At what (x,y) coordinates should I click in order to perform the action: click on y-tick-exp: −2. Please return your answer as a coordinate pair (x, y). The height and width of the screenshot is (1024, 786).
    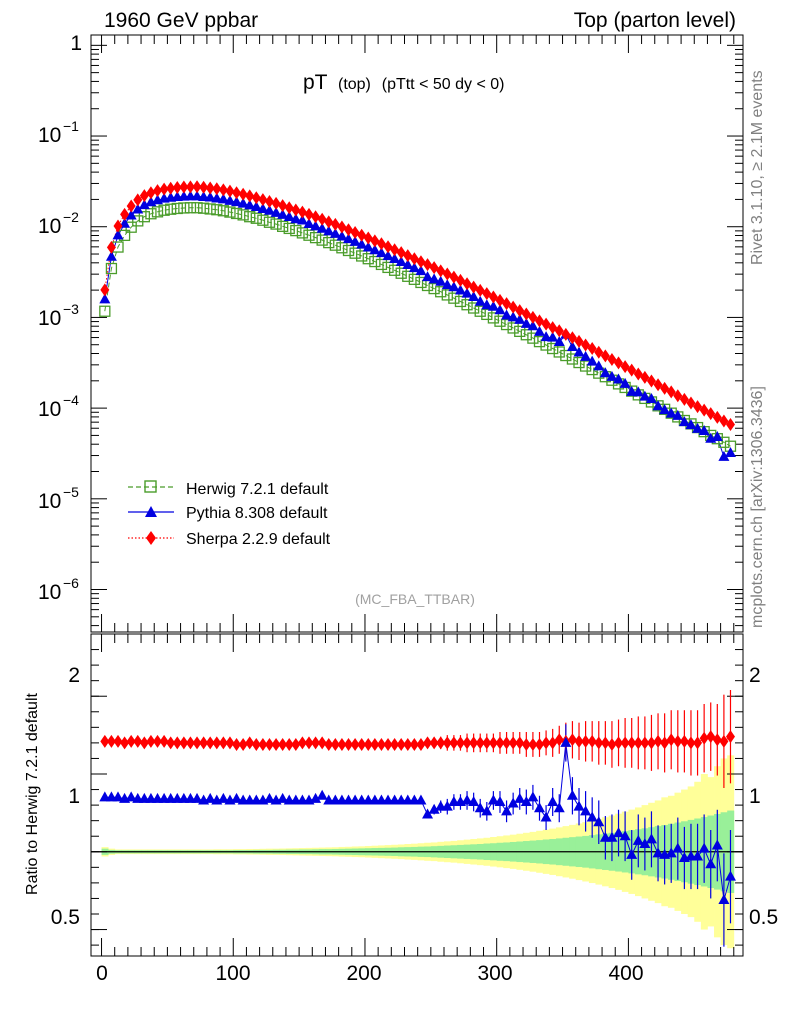
    Looking at the image, I should click on (71, 217).